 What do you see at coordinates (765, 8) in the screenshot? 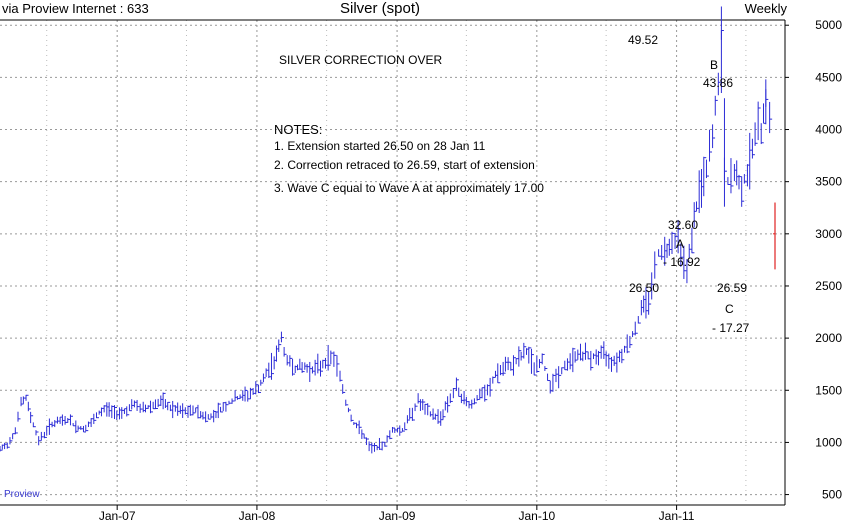
I see `period-label: Weekly` at bounding box center [765, 8].